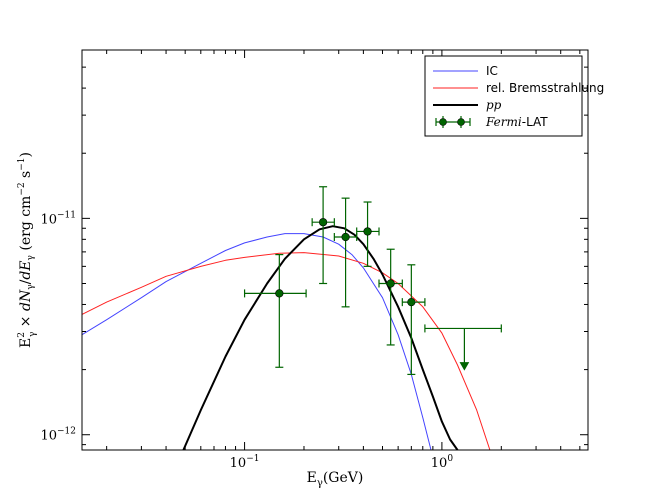 Image resolution: width=654 pixels, height=500 pixels. What do you see at coordinates (545, 88) in the screenshot?
I see `legend-label-bremsstrahlung: rel. Bremsstrahlung` at bounding box center [545, 88].